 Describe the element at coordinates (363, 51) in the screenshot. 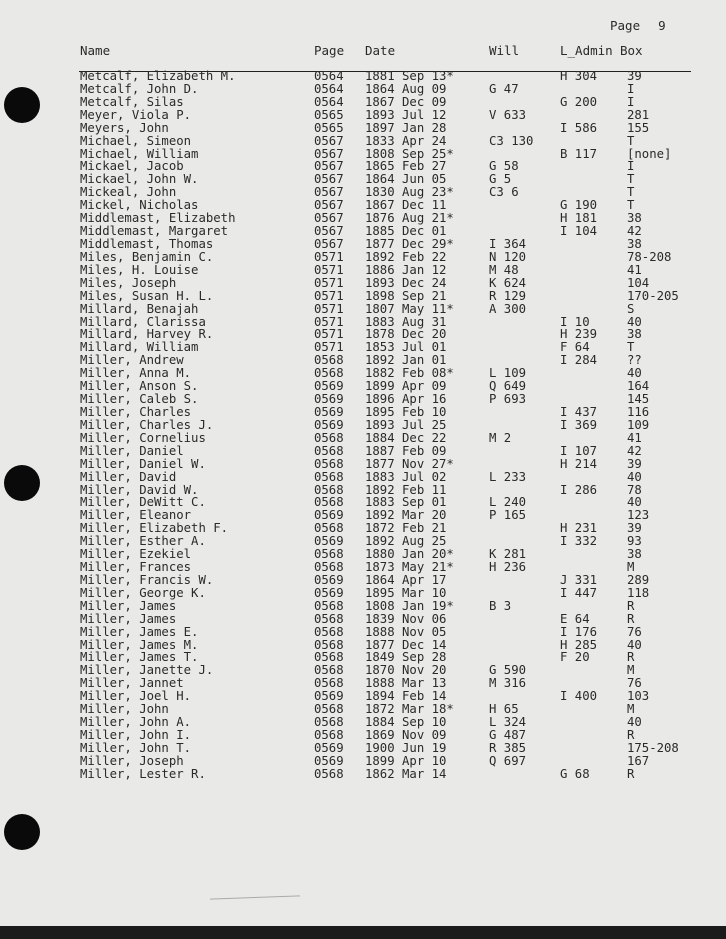

I see `table-header: Name Page Date Will L_Admin Box` at that location.